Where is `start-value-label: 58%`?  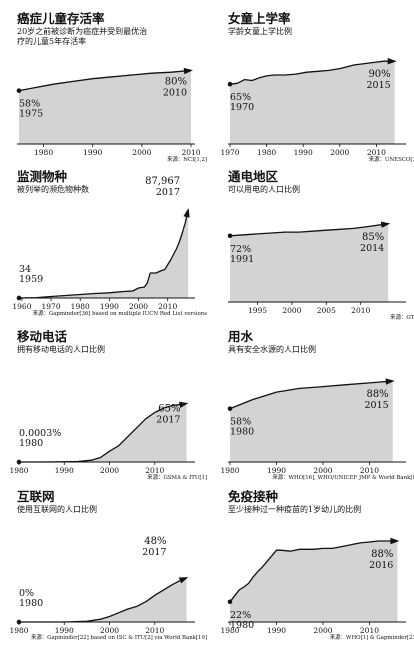
start-value-label: 58% is located at coordinates (29, 104).